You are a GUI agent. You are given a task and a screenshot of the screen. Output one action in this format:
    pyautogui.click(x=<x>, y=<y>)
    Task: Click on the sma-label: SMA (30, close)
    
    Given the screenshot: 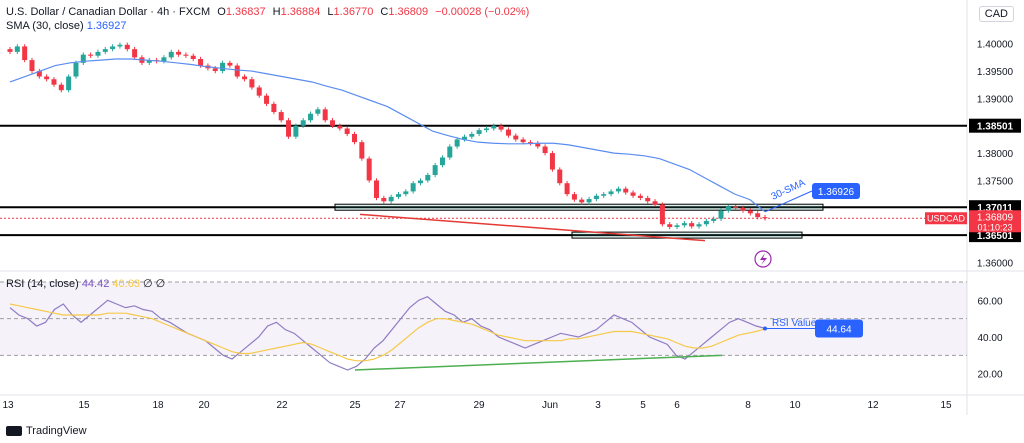 What is the action you would take?
    pyautogui.click(x=45, y=26)
    